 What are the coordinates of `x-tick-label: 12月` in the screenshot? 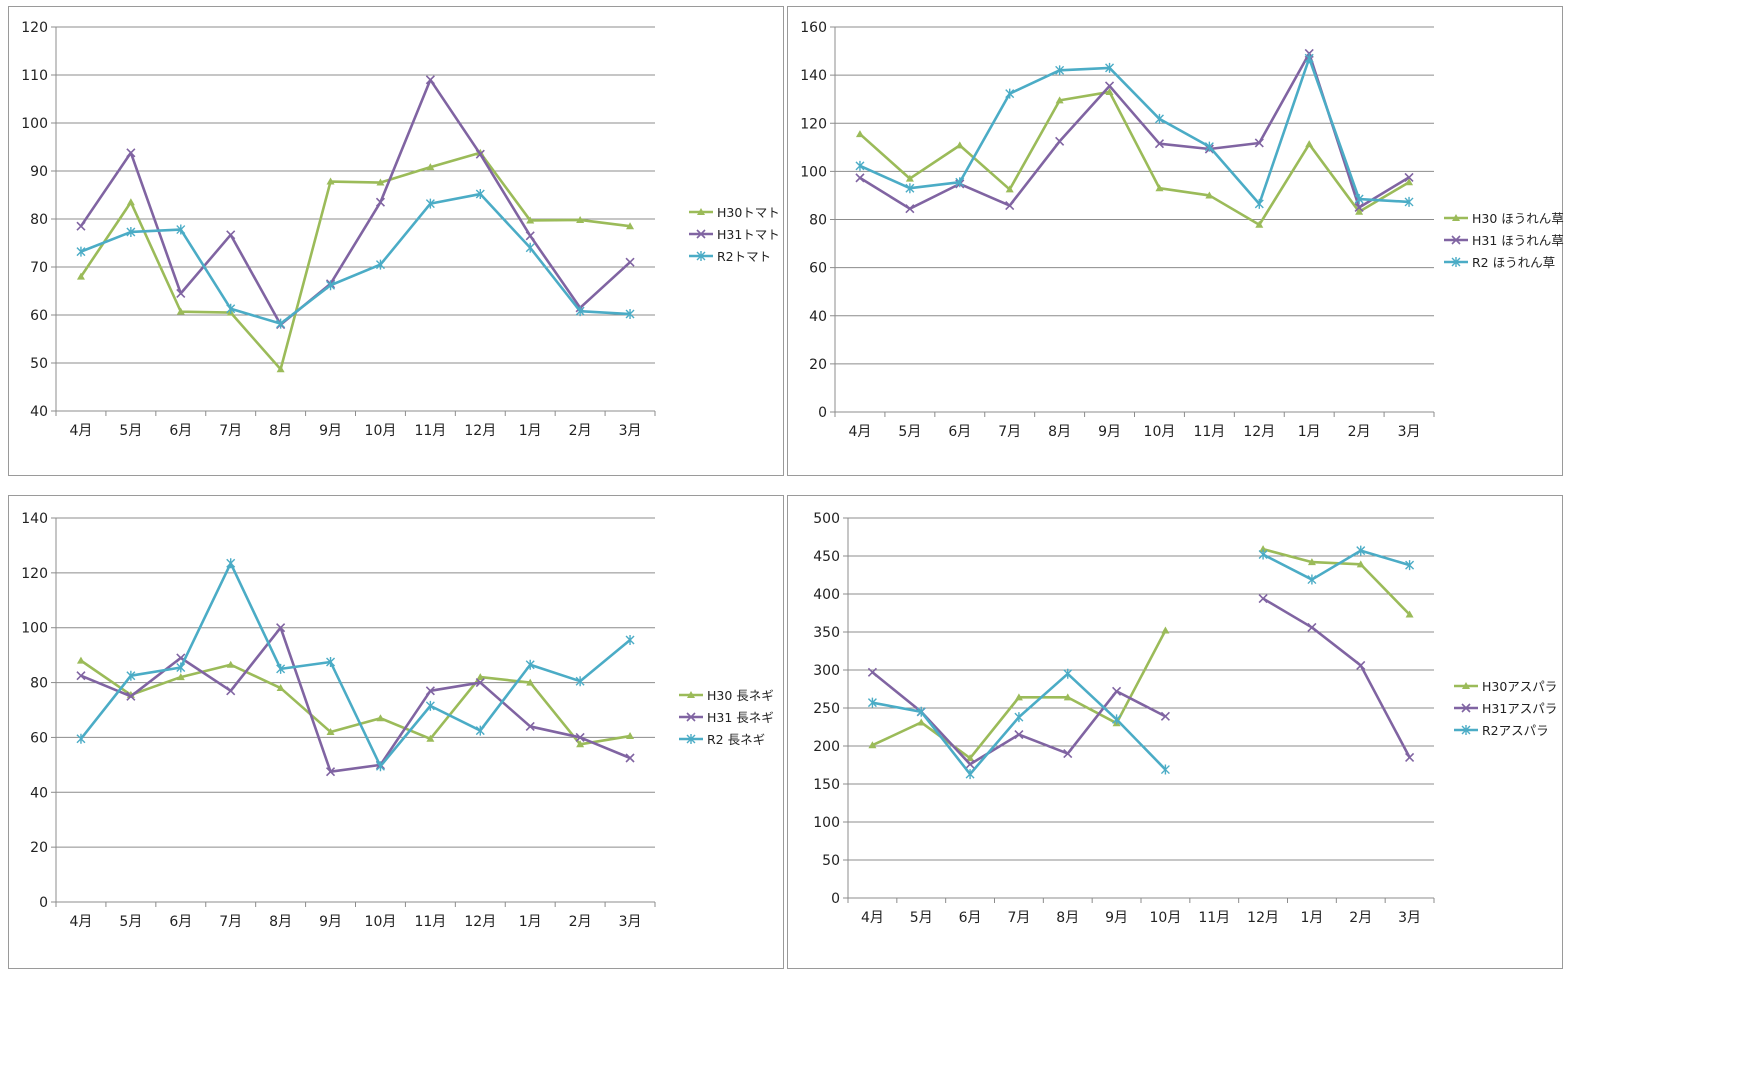 It's located at (1263, 918).